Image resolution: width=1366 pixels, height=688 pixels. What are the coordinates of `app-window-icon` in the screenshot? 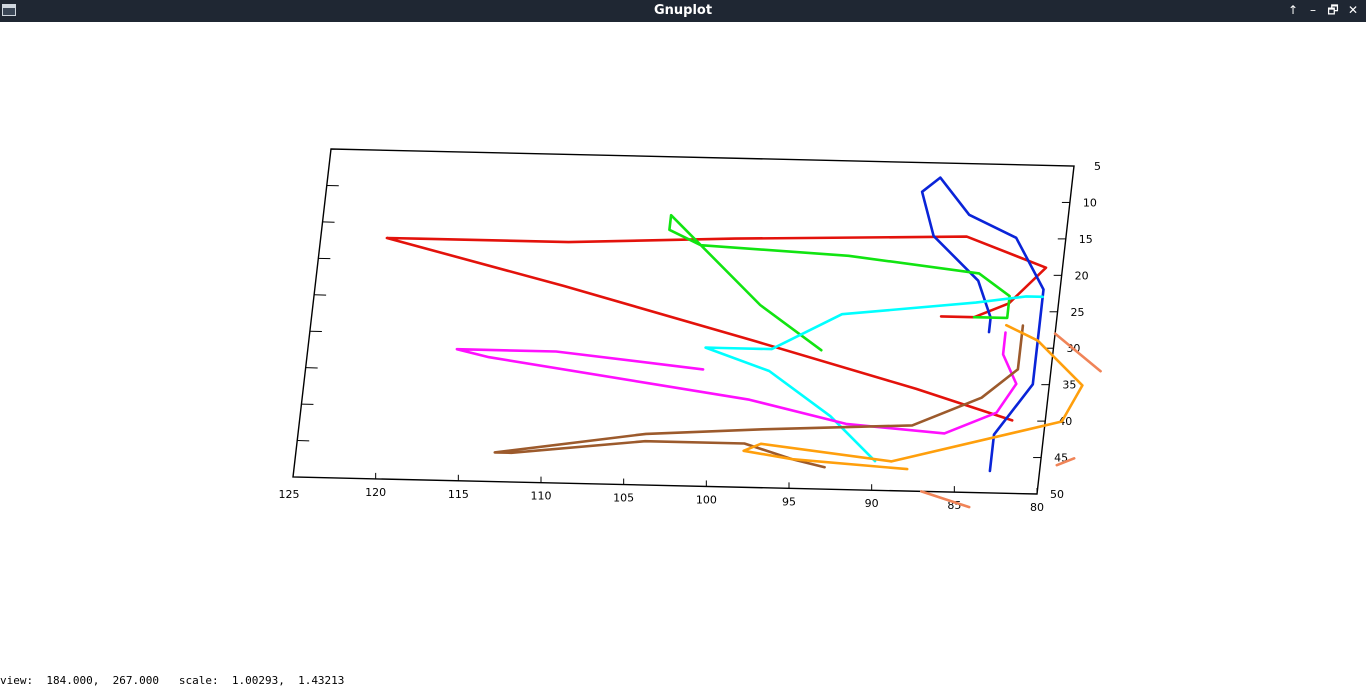 It's located at (9, 10).